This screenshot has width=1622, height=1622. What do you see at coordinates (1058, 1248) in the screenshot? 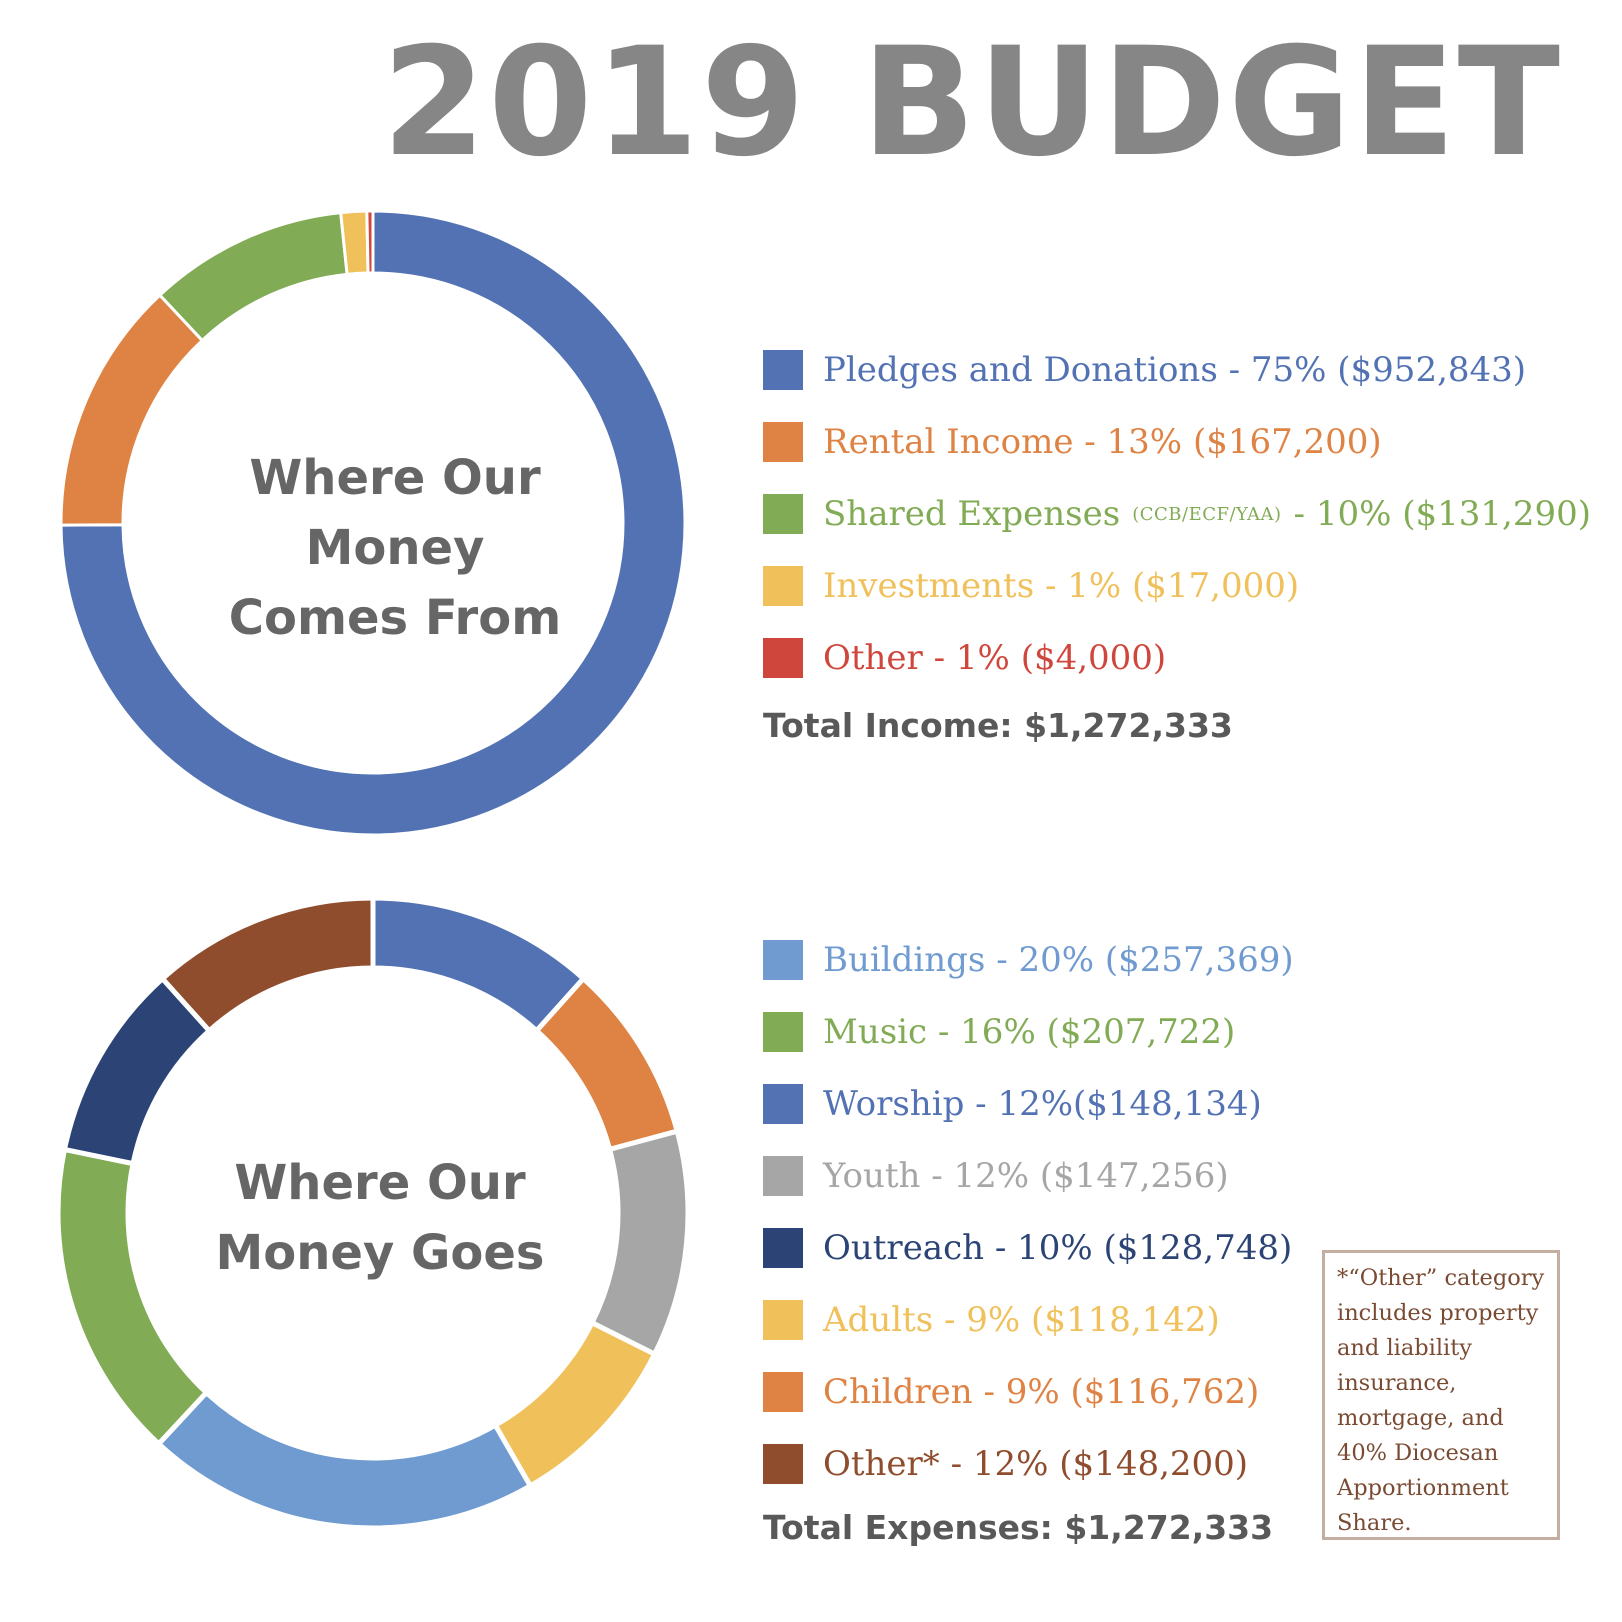
I see `legend-text: Outreach - 10% ($128,748)` at bounding box center [1058, 1248].